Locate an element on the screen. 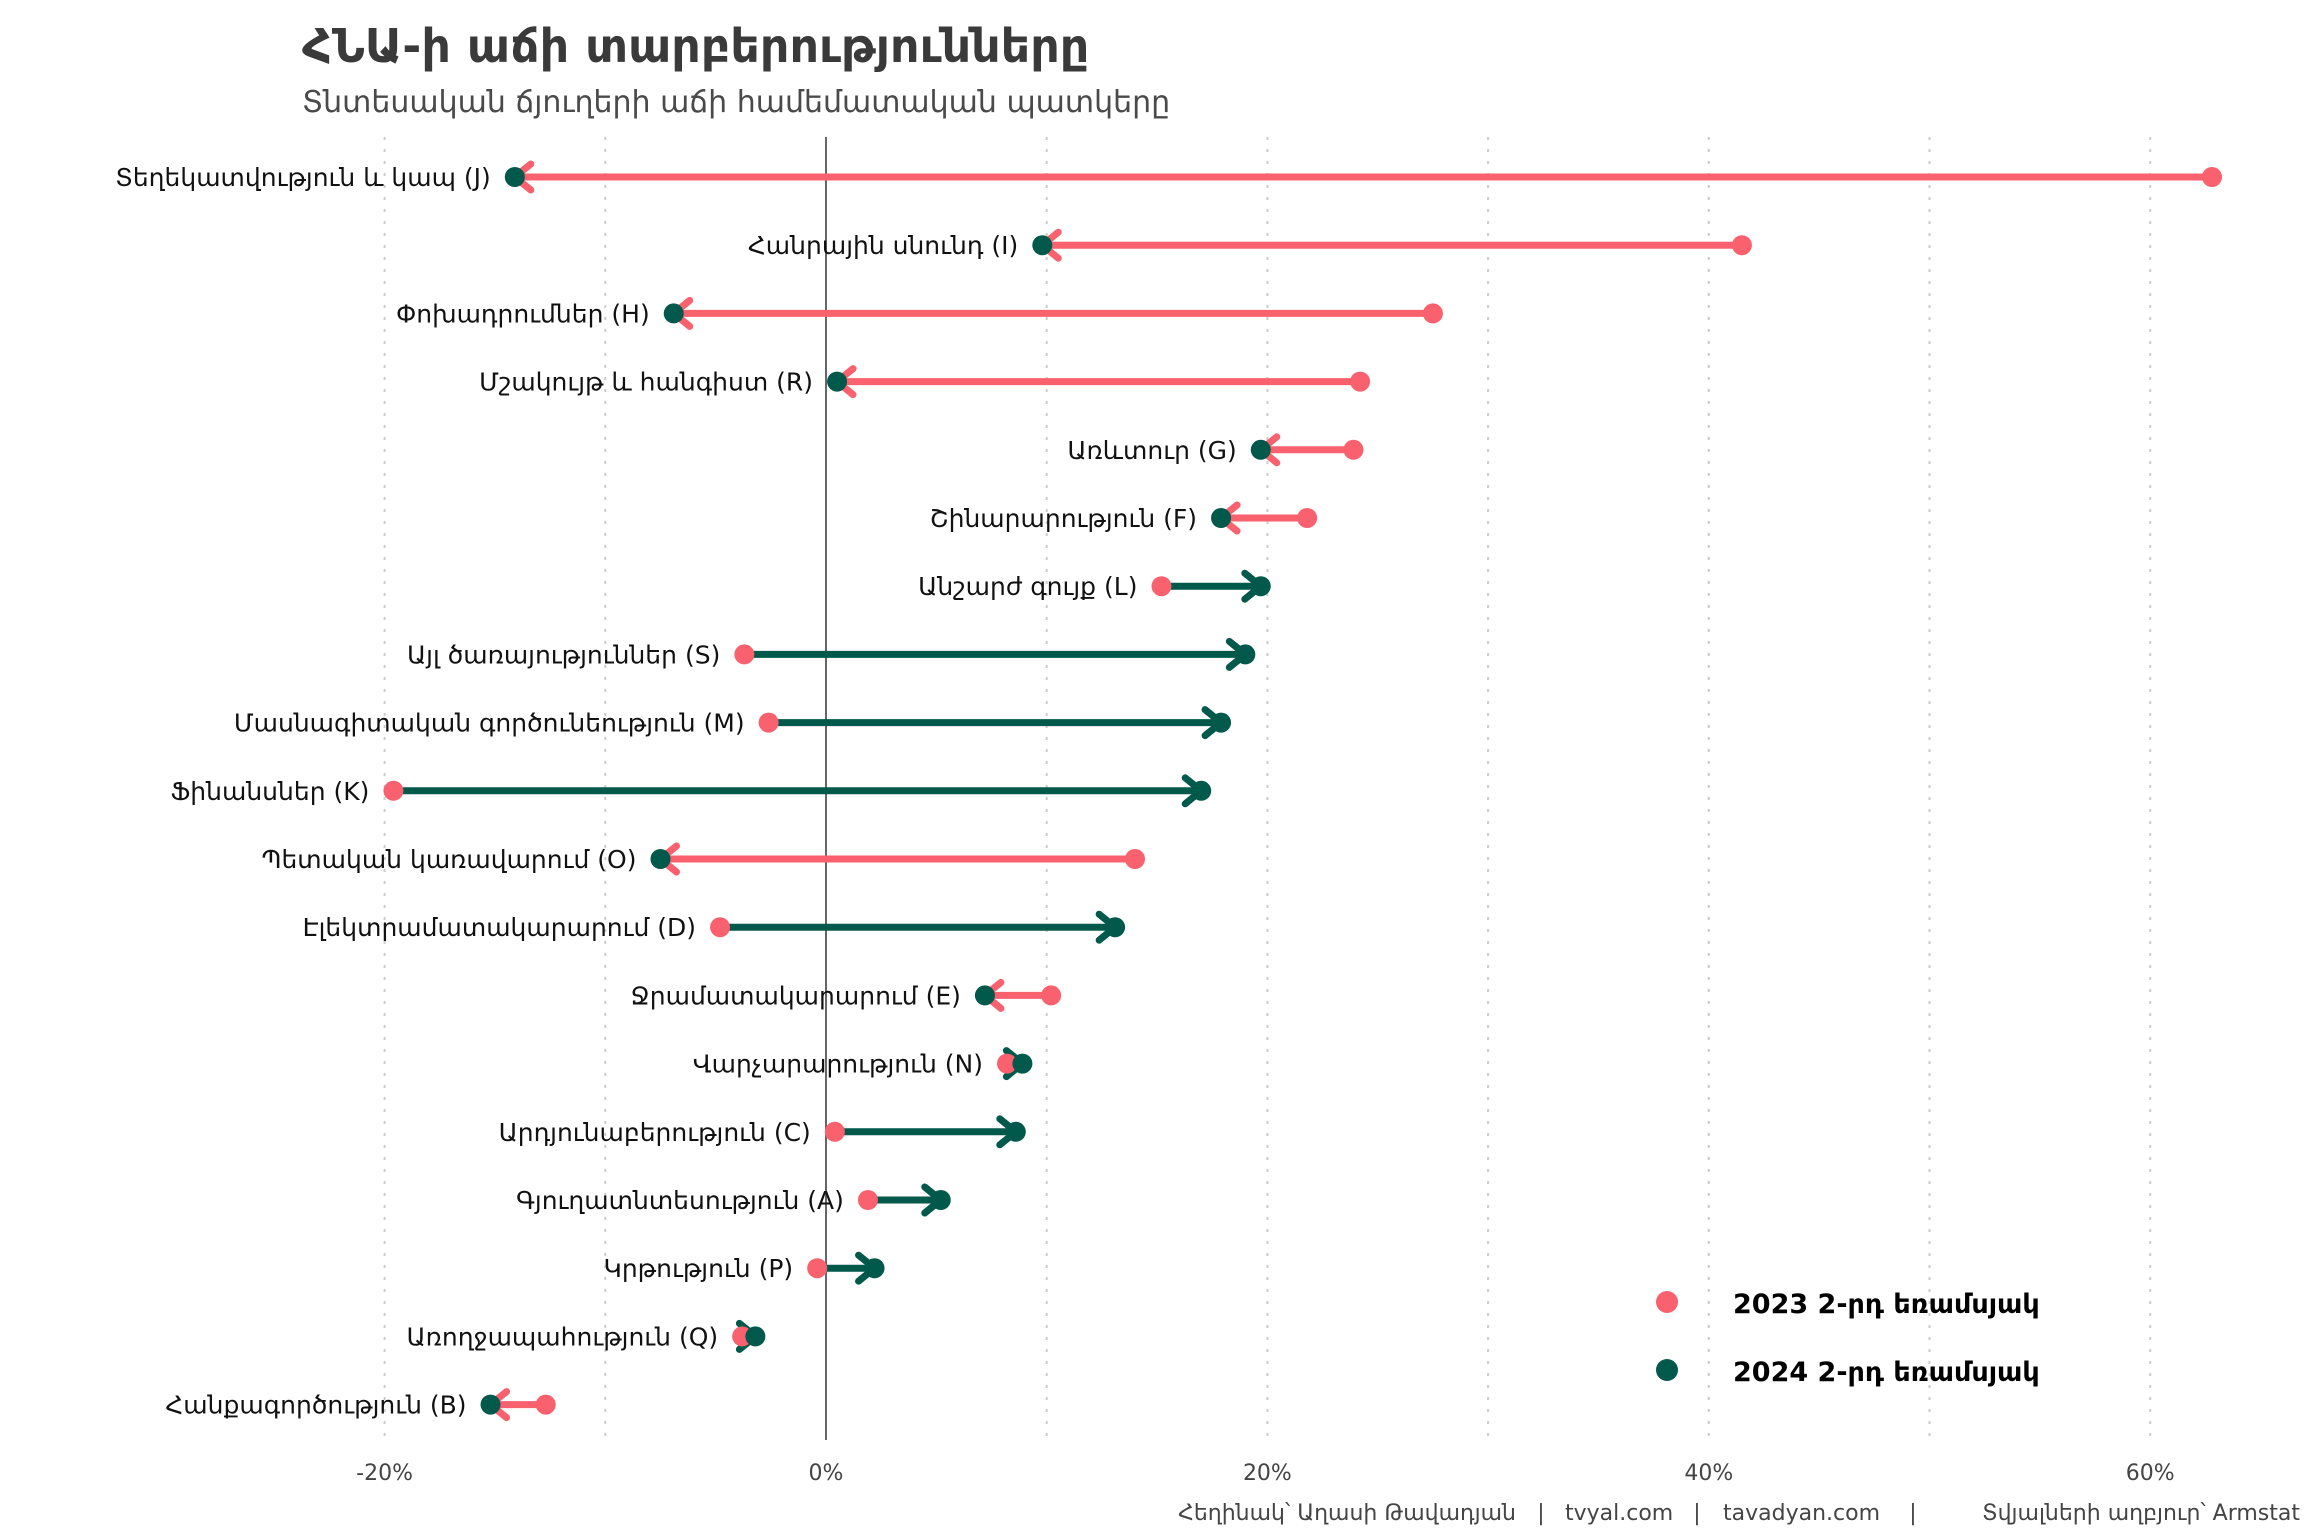 The width and height of the screenshot is (2304, 1536). x-axis-ticks: -20% 0% 20% 40% 60% is located at coordinates (1265, 1473).